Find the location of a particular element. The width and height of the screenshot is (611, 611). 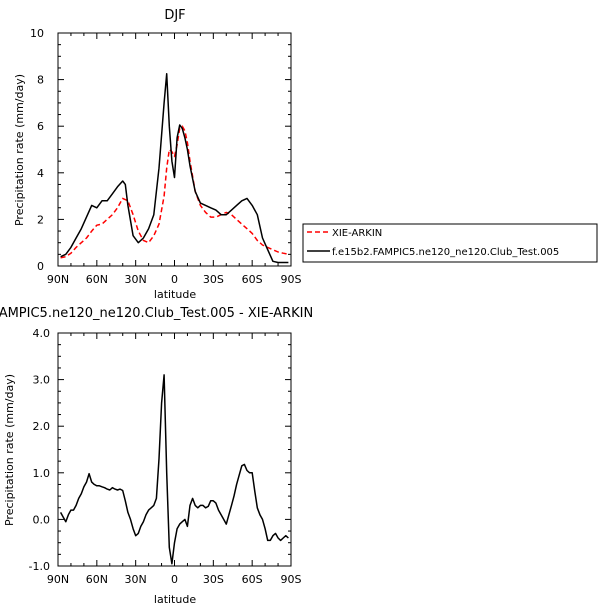

legend-box is located at coordinates (450, 243).